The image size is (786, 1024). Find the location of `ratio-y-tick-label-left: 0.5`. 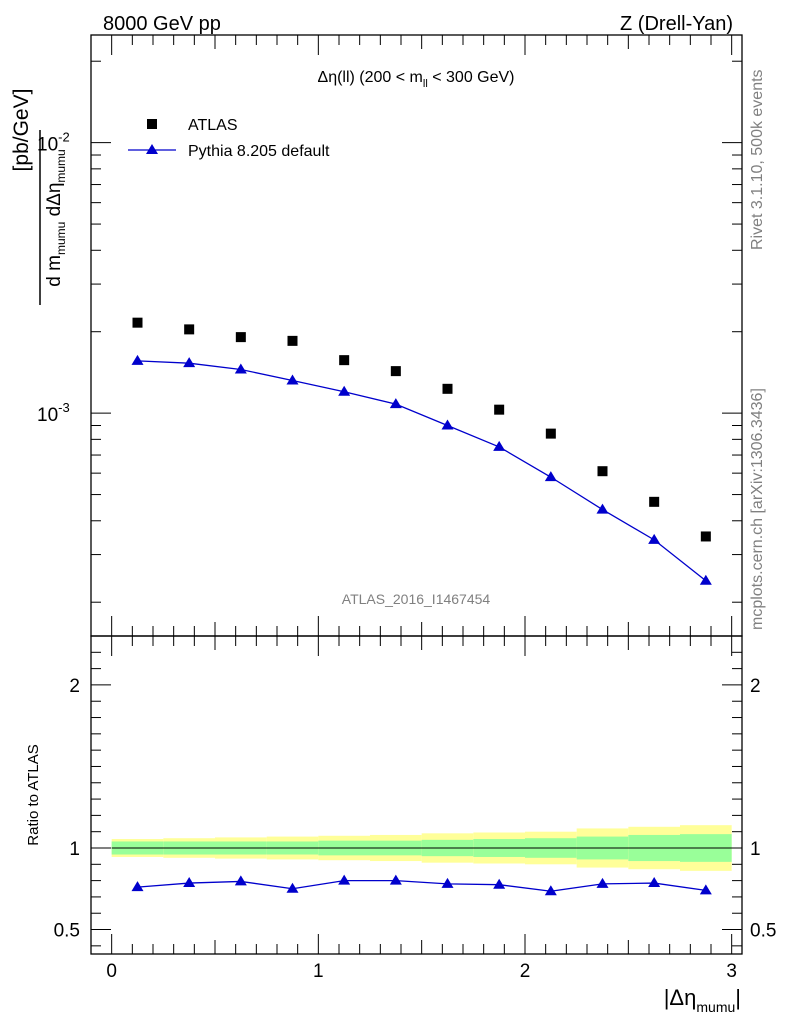

ratio-y-tick-label-left: 0.5 is located at coordinates (67, 931).